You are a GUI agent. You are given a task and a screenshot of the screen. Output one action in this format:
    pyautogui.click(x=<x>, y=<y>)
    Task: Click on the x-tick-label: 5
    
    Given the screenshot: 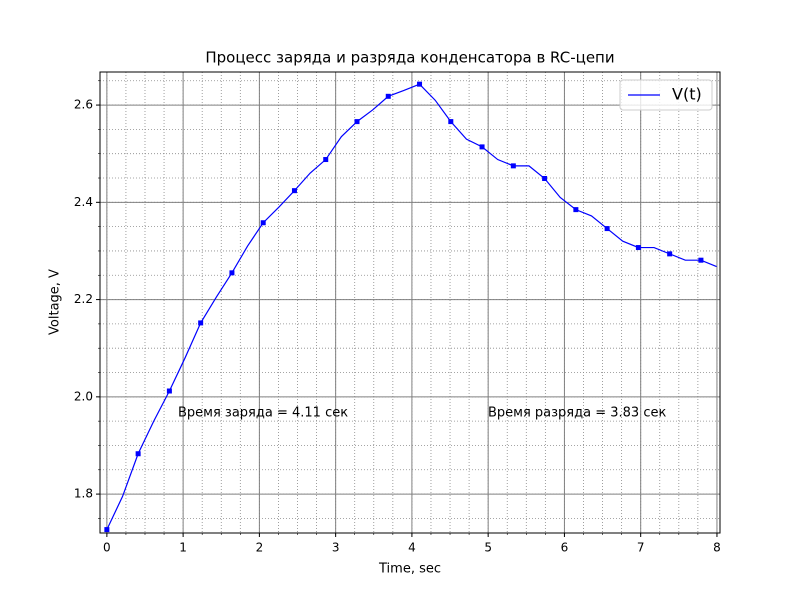 What is the action you would take?
    pyautogui.click(x=488, y=548)
    